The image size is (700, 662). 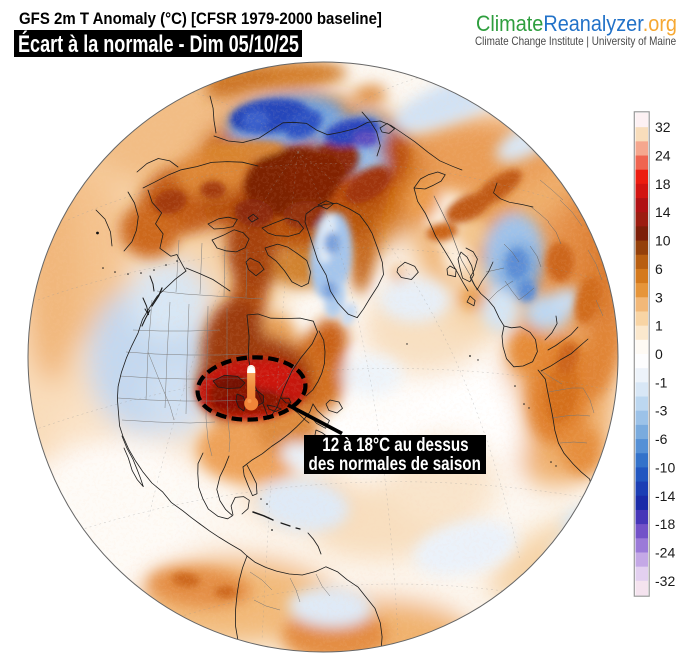 What do you see at coordinates (665, 553) in the screenshot?
I see `svg-text: -24` at bounding box center [665, 553].